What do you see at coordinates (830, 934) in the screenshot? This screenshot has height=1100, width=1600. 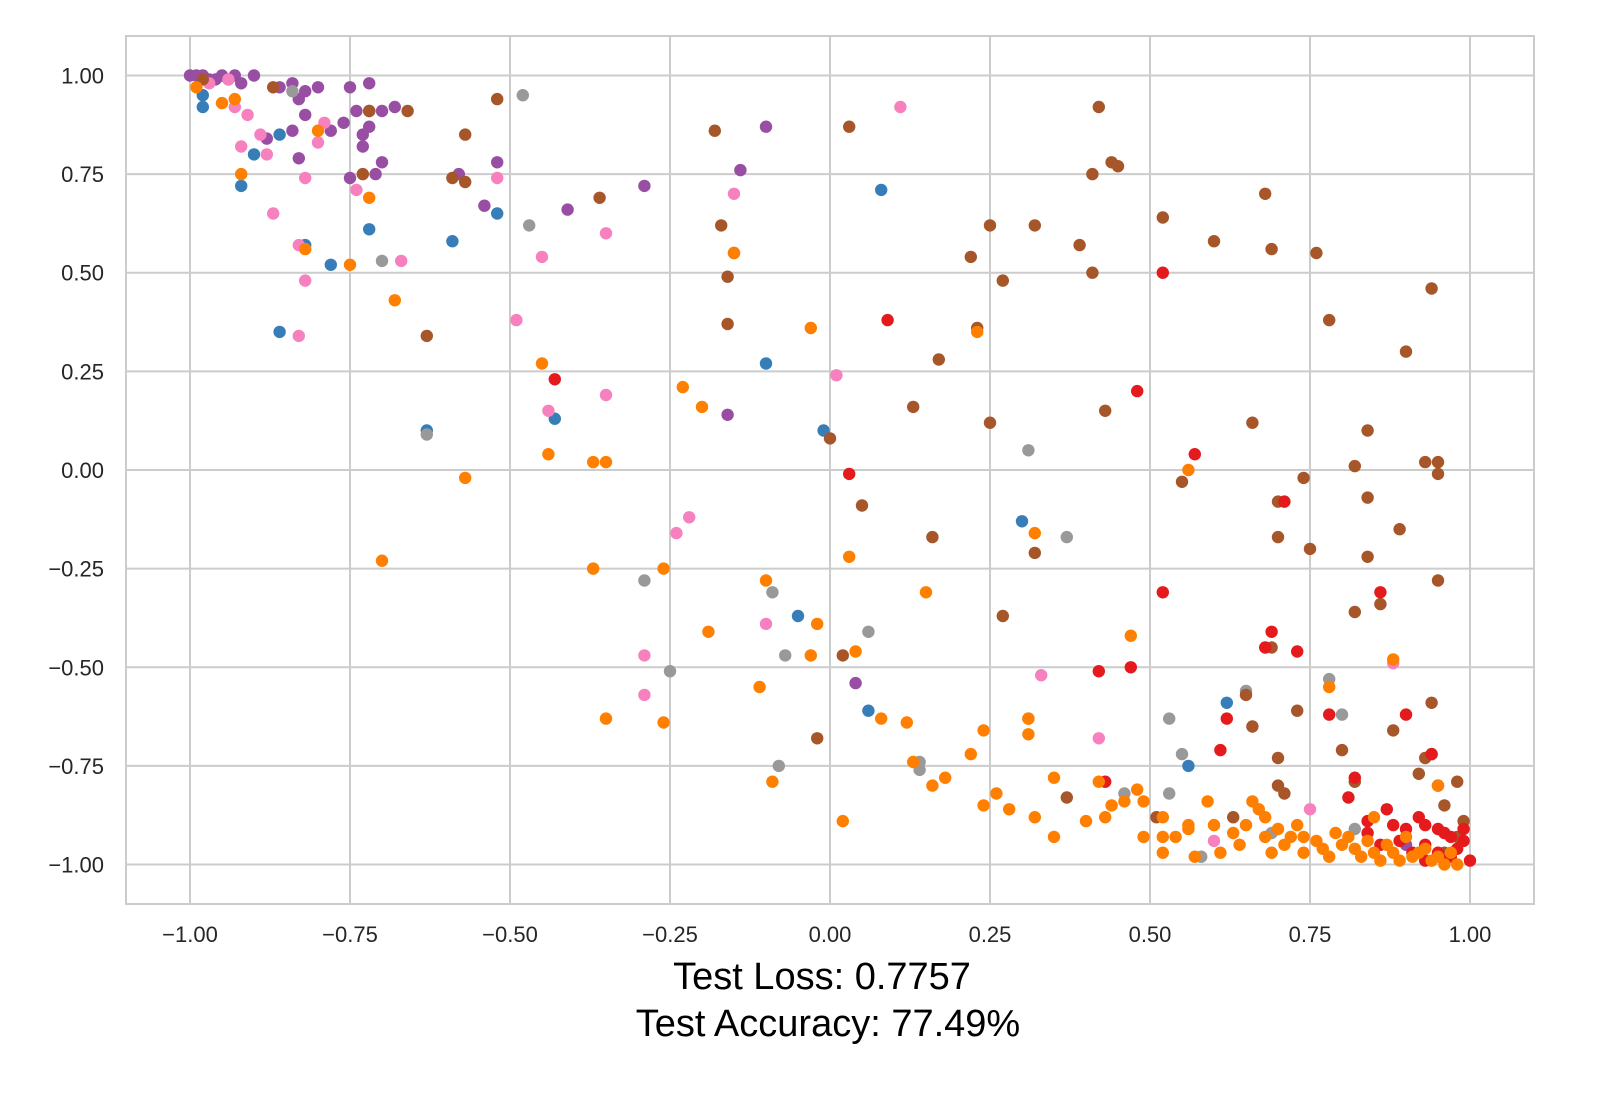 I see `x-tick-label: 0.00` at bounding box center [830, 934].